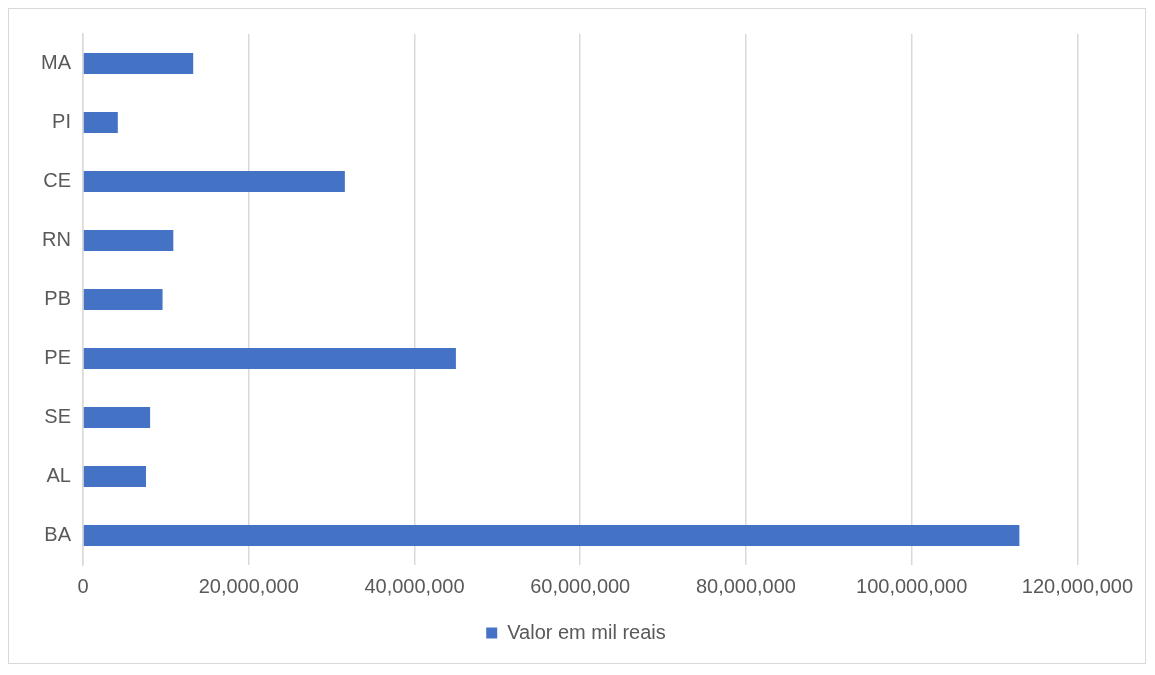 The width and height of the screenshot is (1155, 675). What do you see at coordinates (912, 585) in the screenshot?
I see `x-tick-label: 100,000,000` at bounding box center [912, 585].